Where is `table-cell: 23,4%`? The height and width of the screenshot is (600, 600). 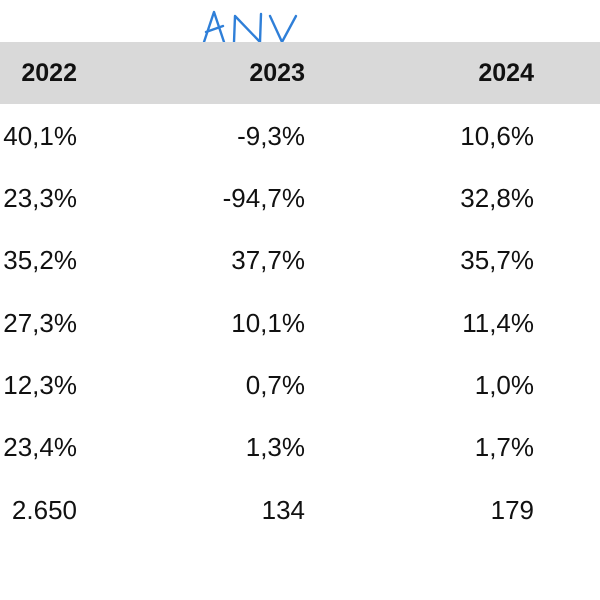
table-cell: 23,4% is located at coordinates (40, 447).